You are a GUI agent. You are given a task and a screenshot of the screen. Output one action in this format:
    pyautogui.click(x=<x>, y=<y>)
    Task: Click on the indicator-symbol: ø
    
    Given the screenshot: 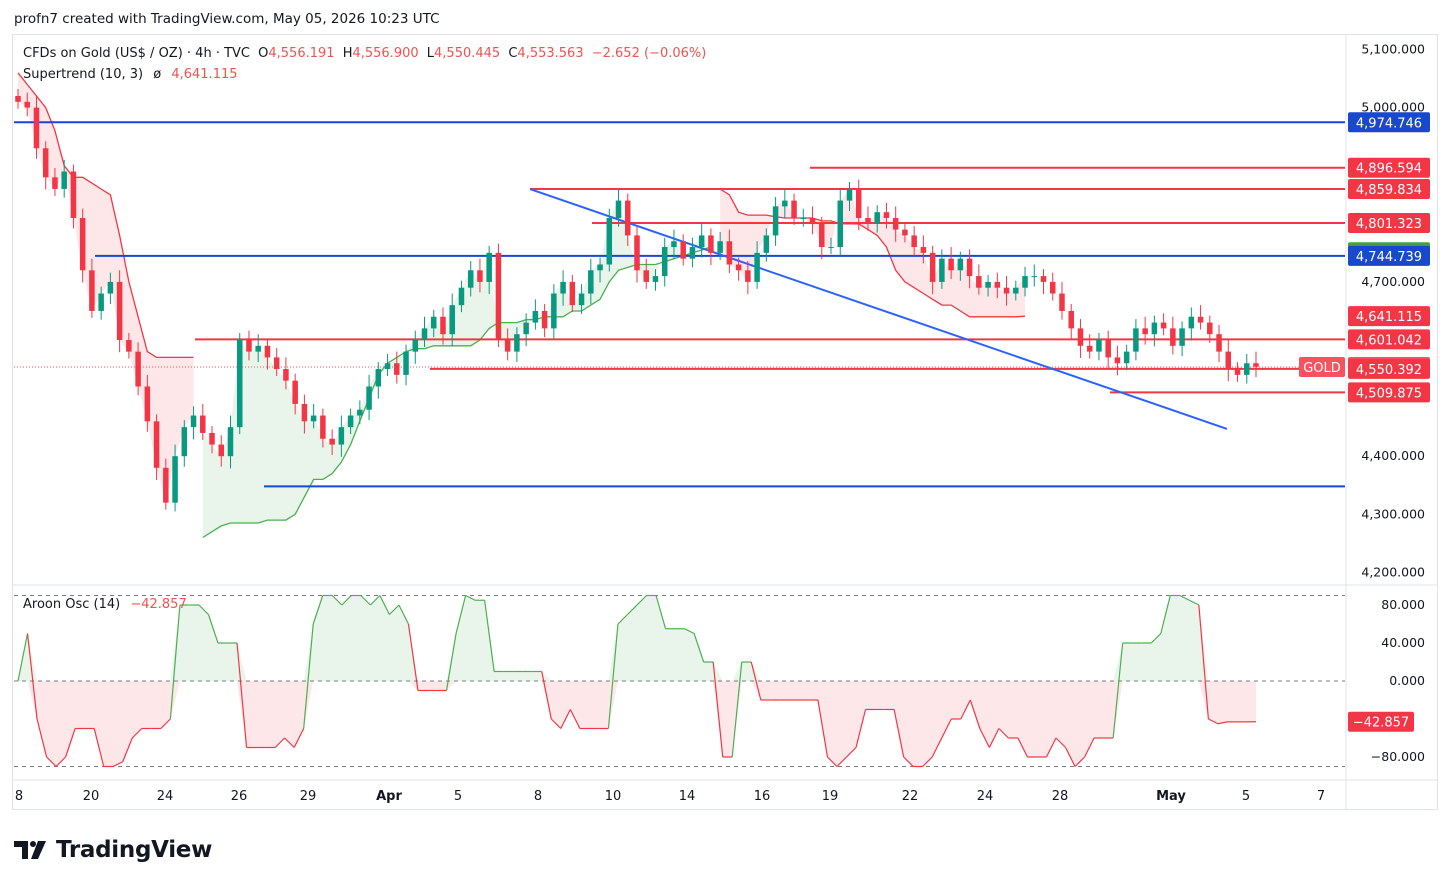 What is the action you would take?
    pyautogui.click(x=157, y=74)
    